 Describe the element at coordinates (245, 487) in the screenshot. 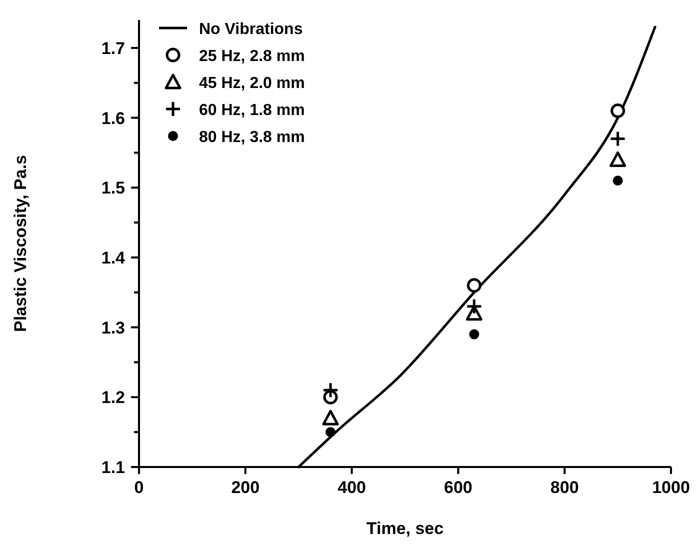

I see `x-tick-label: 200` at that location.